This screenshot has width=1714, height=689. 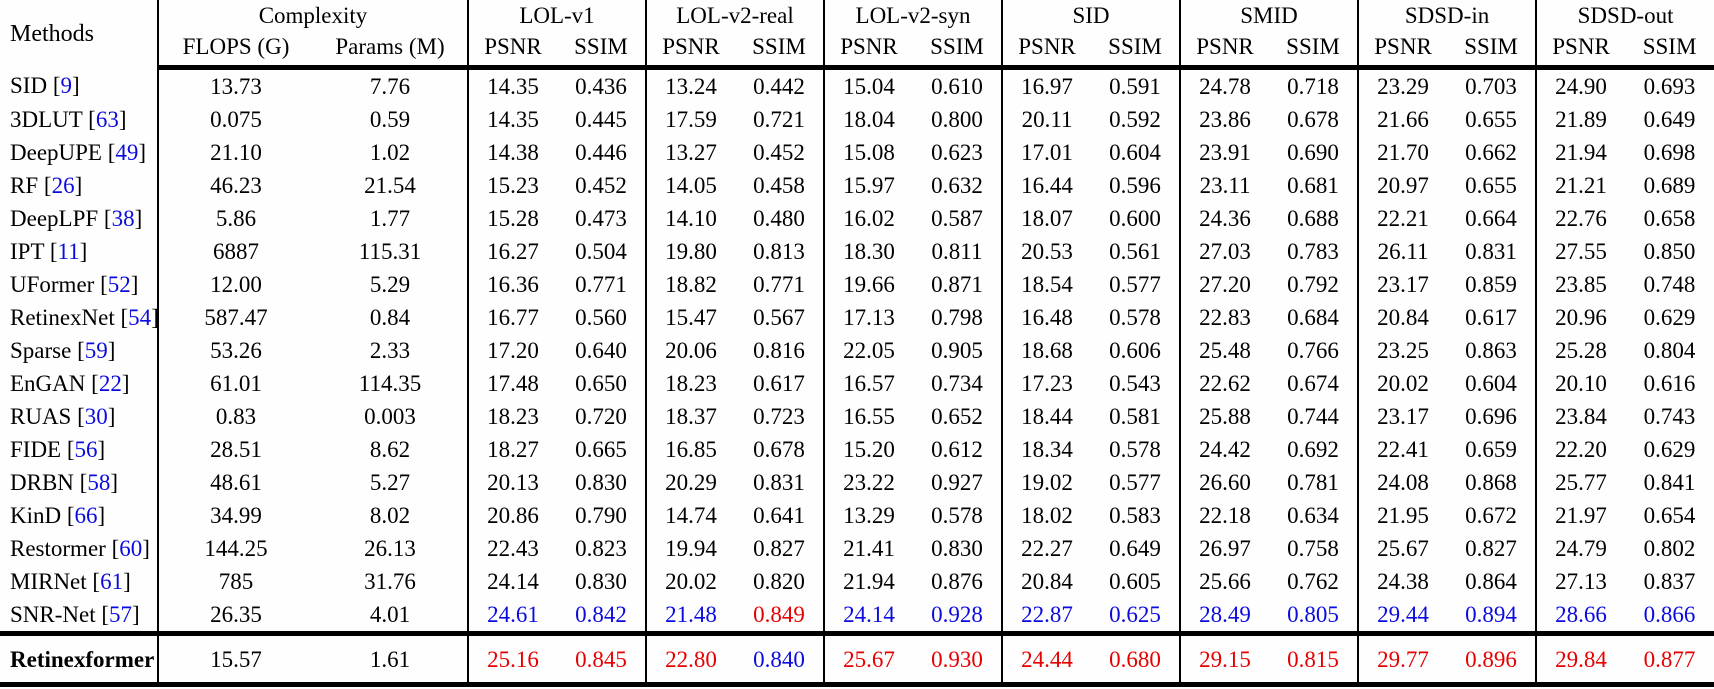 What do you see at coordinates (127, 152) in the screenshot?
I see `citation-link: 49` at bounding box center [127, 152].